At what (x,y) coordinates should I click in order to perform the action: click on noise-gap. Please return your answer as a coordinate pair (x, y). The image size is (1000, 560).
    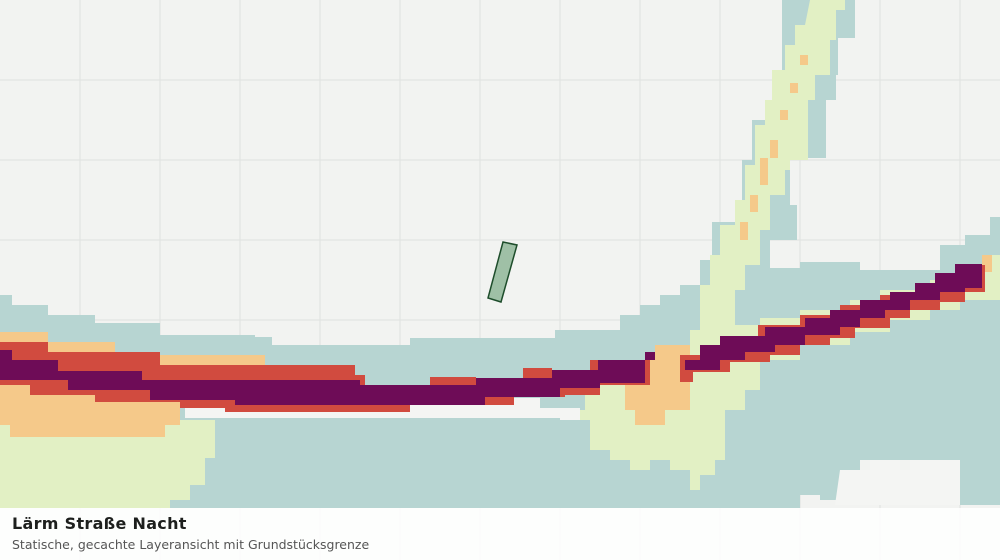
    Looking at the image, I should click on (897, 482).